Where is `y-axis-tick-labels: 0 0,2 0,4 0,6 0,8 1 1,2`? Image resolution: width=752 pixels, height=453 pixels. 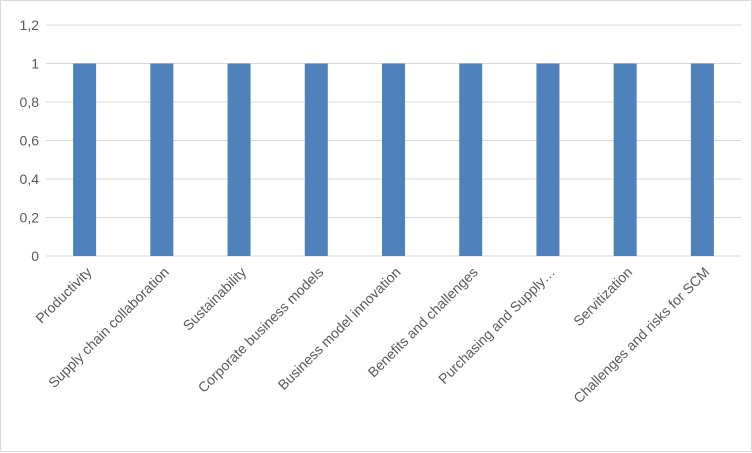
y-axis-tick-labels: 0 0,2 0,4 0,6 0,8 1 1,2 is located at coordinates (30, 140).